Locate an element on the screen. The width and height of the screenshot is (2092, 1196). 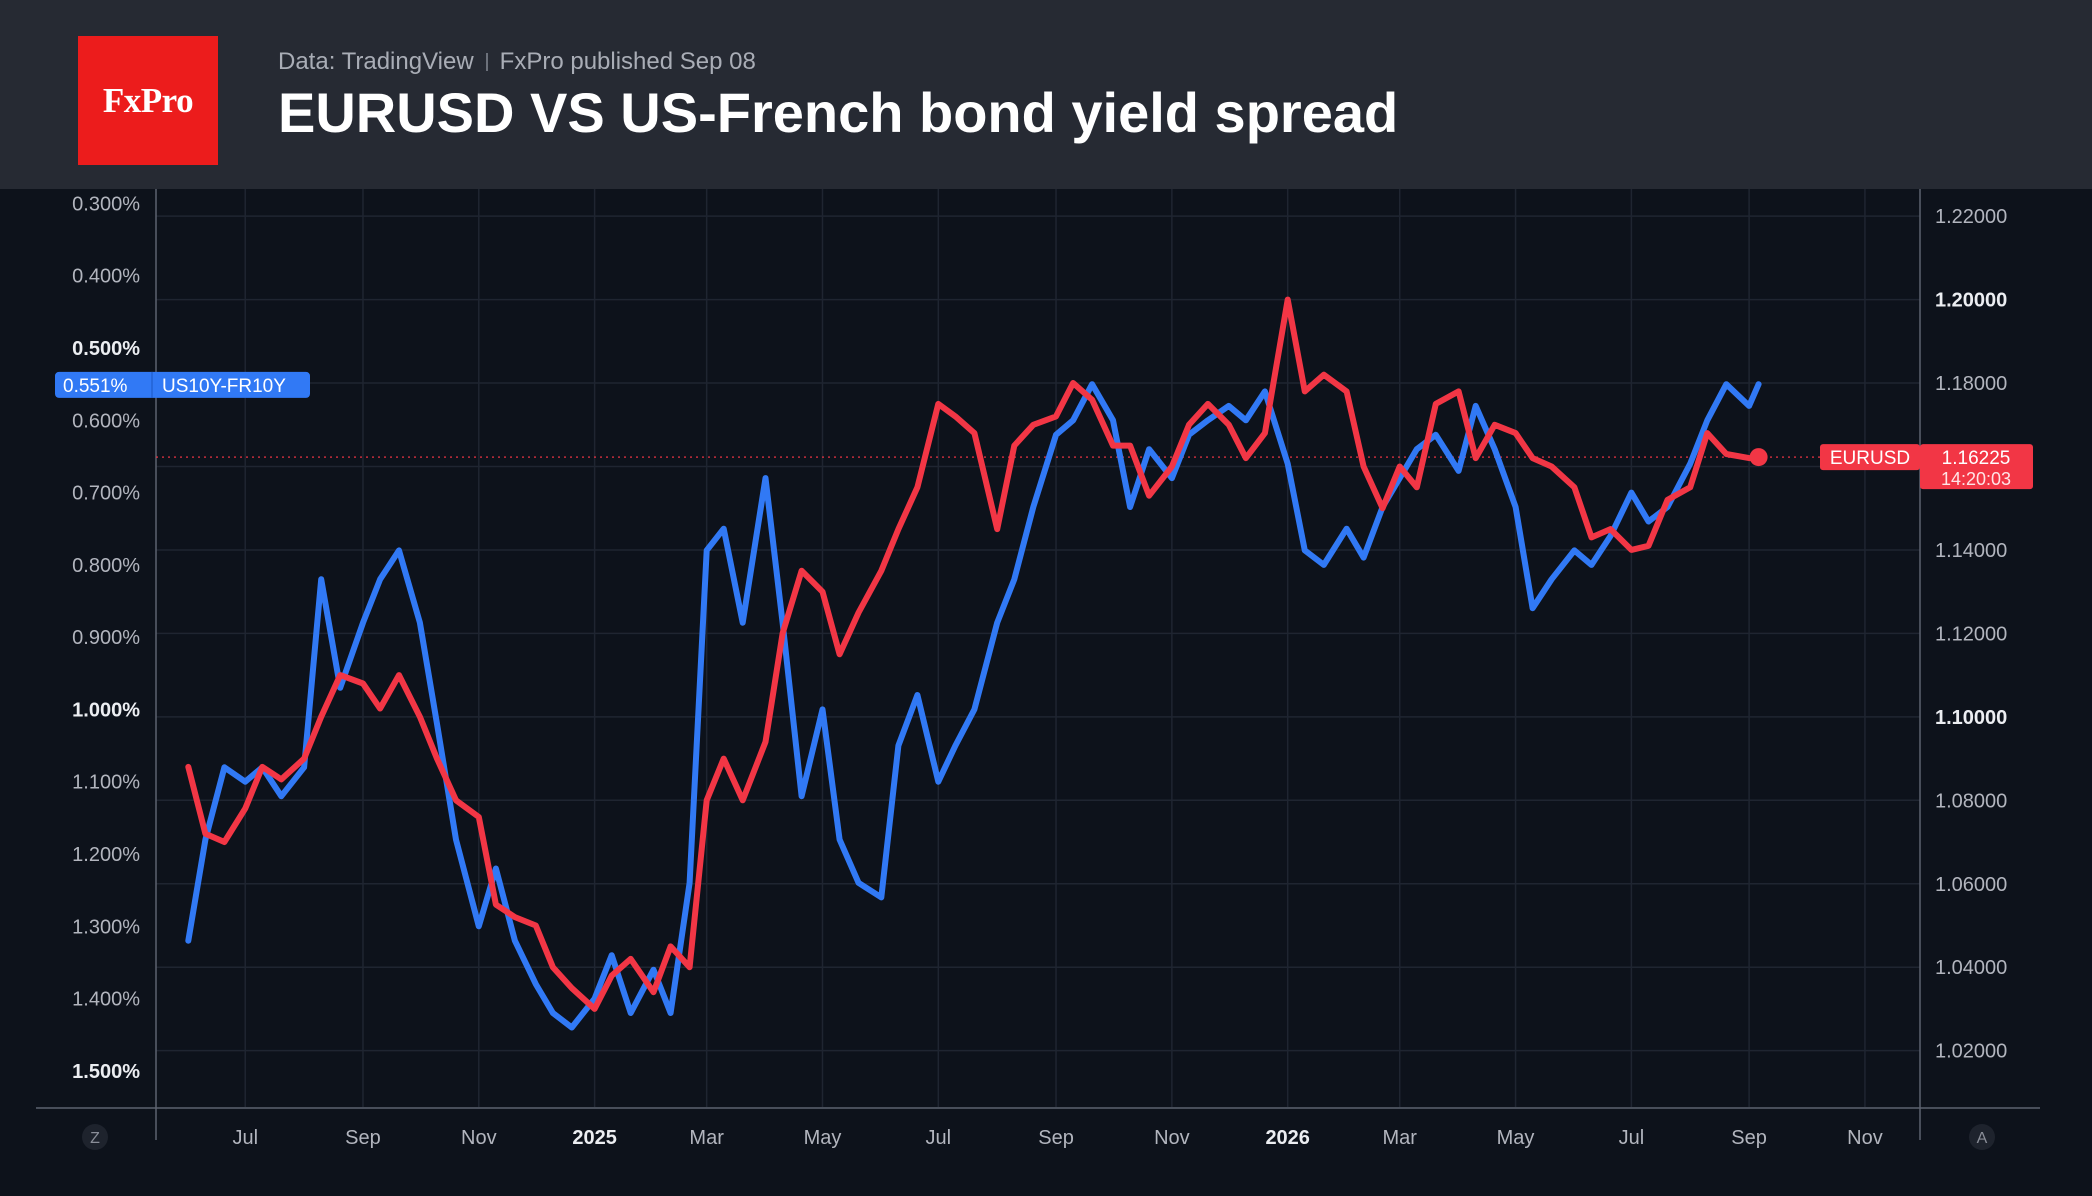
left-tick-label: 0.900% is located at coordinates (106, 638).